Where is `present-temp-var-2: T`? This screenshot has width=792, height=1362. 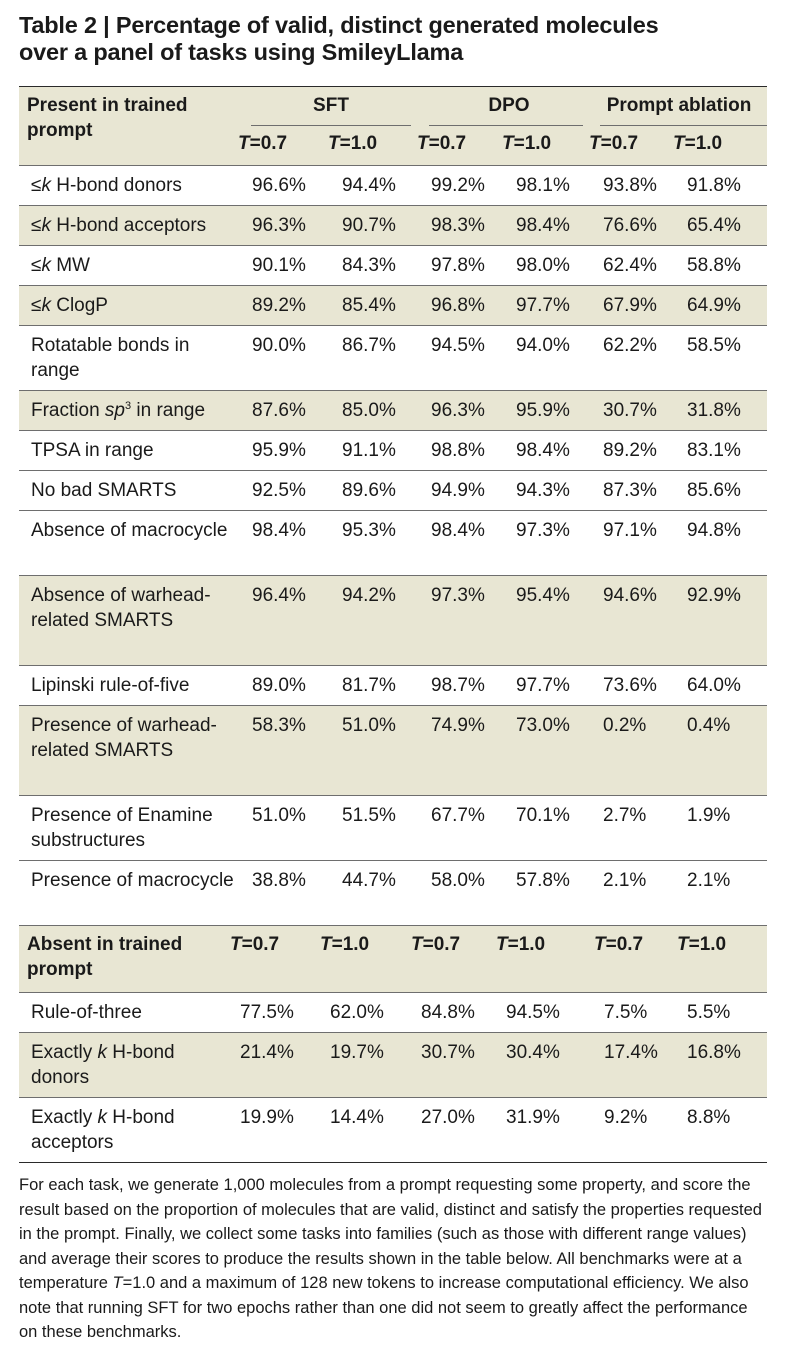 present-temp-var-2: T is located at coordinates (423, 143).